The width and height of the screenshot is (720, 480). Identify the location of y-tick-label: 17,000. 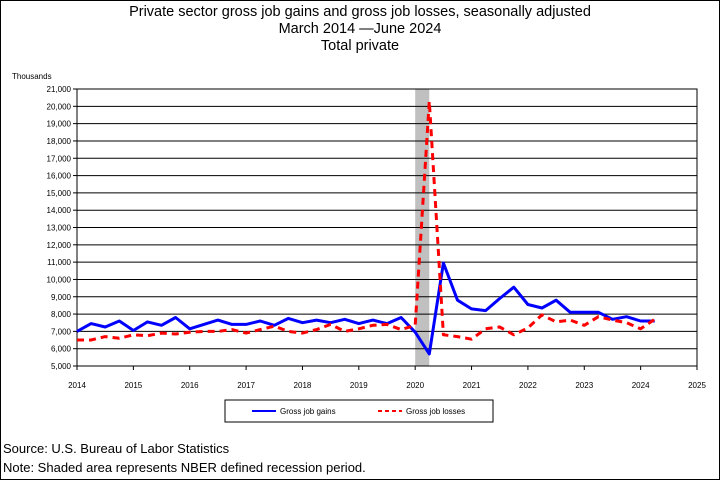
(59, 158).